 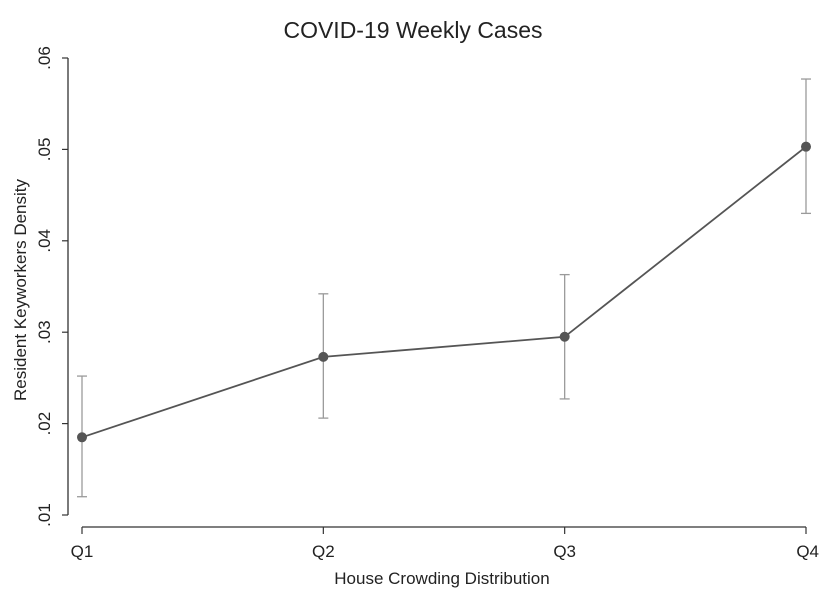 What do you see at coordinates (441, 578) in the screenshot?
I see `x-axis-label: House Crowding Distribution` at bounding box center [441, 578].